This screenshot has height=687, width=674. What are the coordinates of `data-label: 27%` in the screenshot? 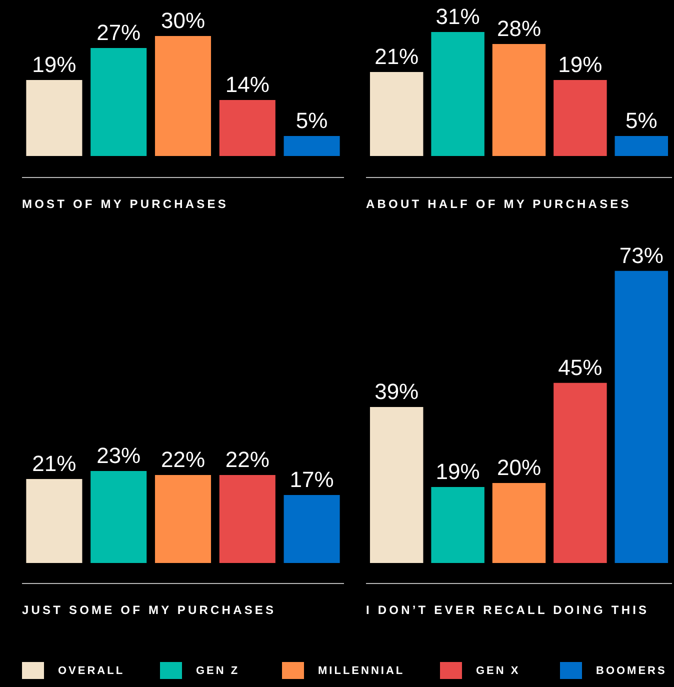 It's located at (118, 33).